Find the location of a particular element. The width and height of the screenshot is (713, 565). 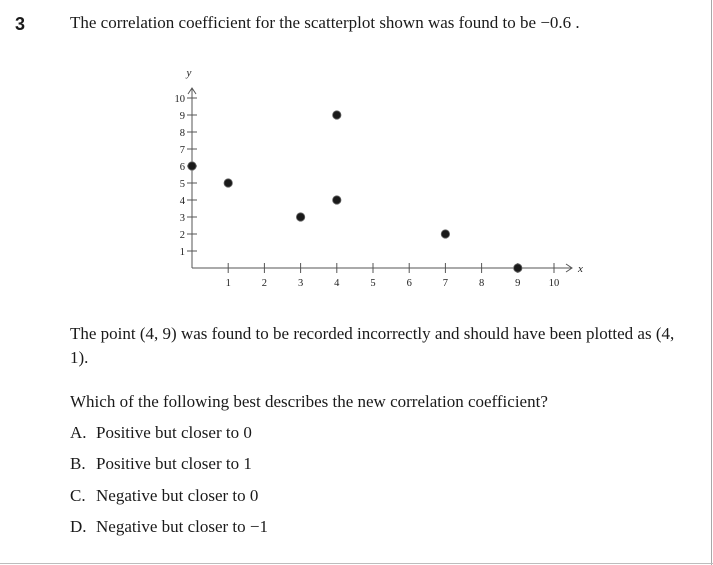

y-tick-label: 4 is located at coordinates (183, 201).